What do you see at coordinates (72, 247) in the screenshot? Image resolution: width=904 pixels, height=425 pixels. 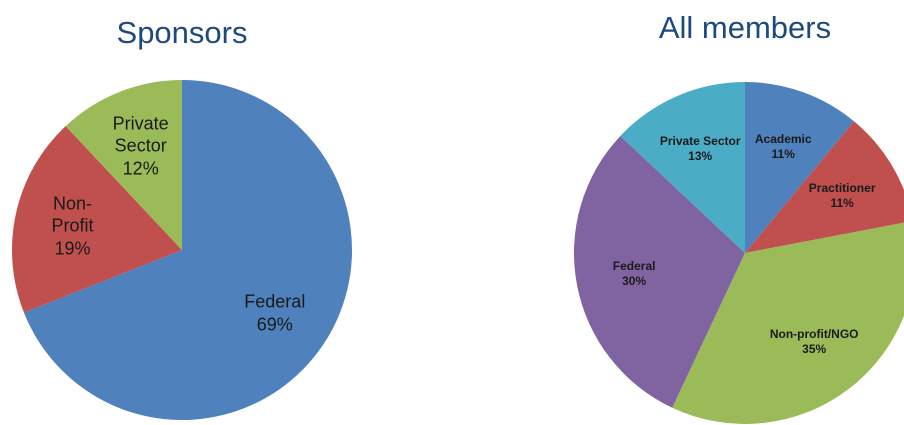 I see `slice-value: 19%` at bounding box center [72, 247].